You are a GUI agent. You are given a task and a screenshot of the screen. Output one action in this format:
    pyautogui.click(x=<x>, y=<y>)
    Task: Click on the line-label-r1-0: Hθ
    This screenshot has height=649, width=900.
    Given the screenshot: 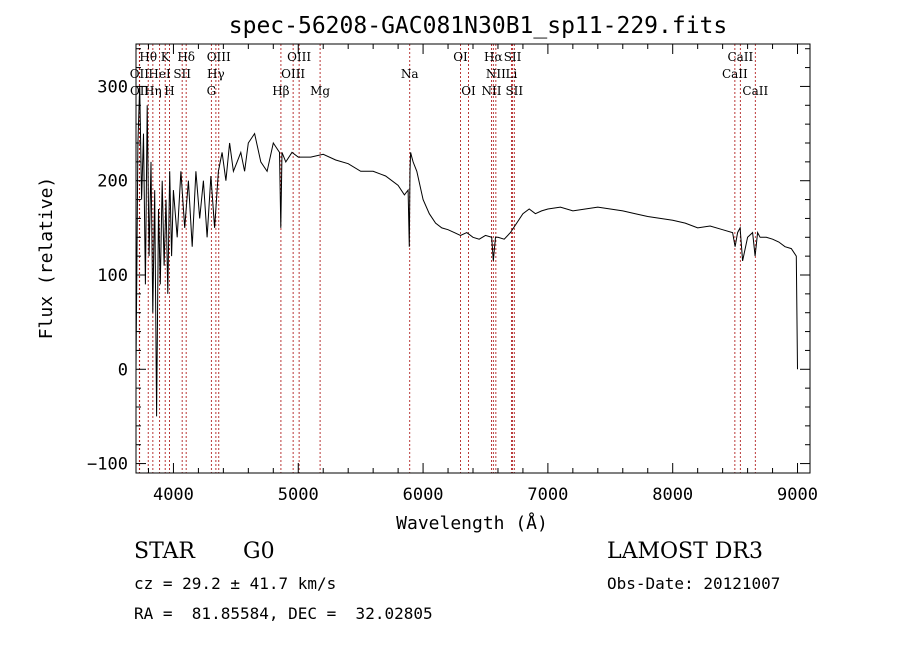 What is the action you would take?
    pyautogui.click(x=148, y=57)
    